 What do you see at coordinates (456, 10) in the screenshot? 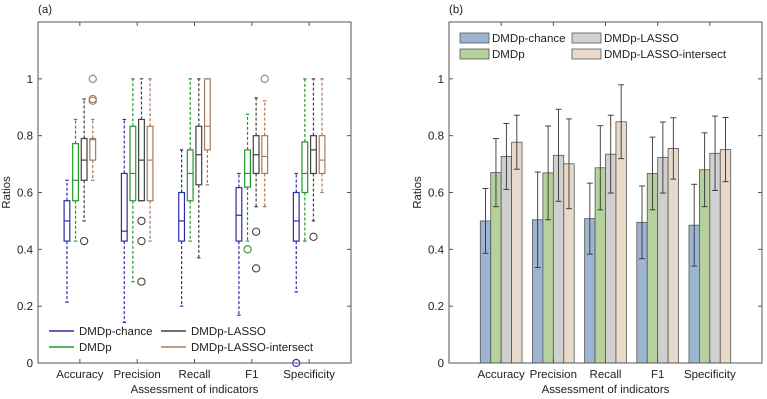
I see `chart-title: (b)` at bounding box center [456, 10].